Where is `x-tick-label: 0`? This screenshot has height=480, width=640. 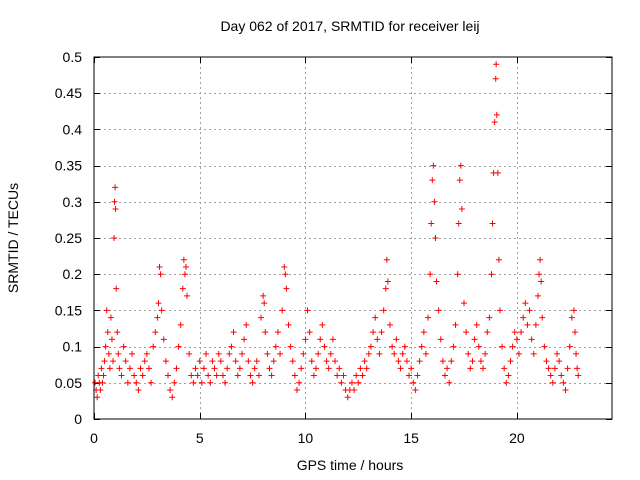
x-tick-label: 0 is located at coordinates (94, 438).